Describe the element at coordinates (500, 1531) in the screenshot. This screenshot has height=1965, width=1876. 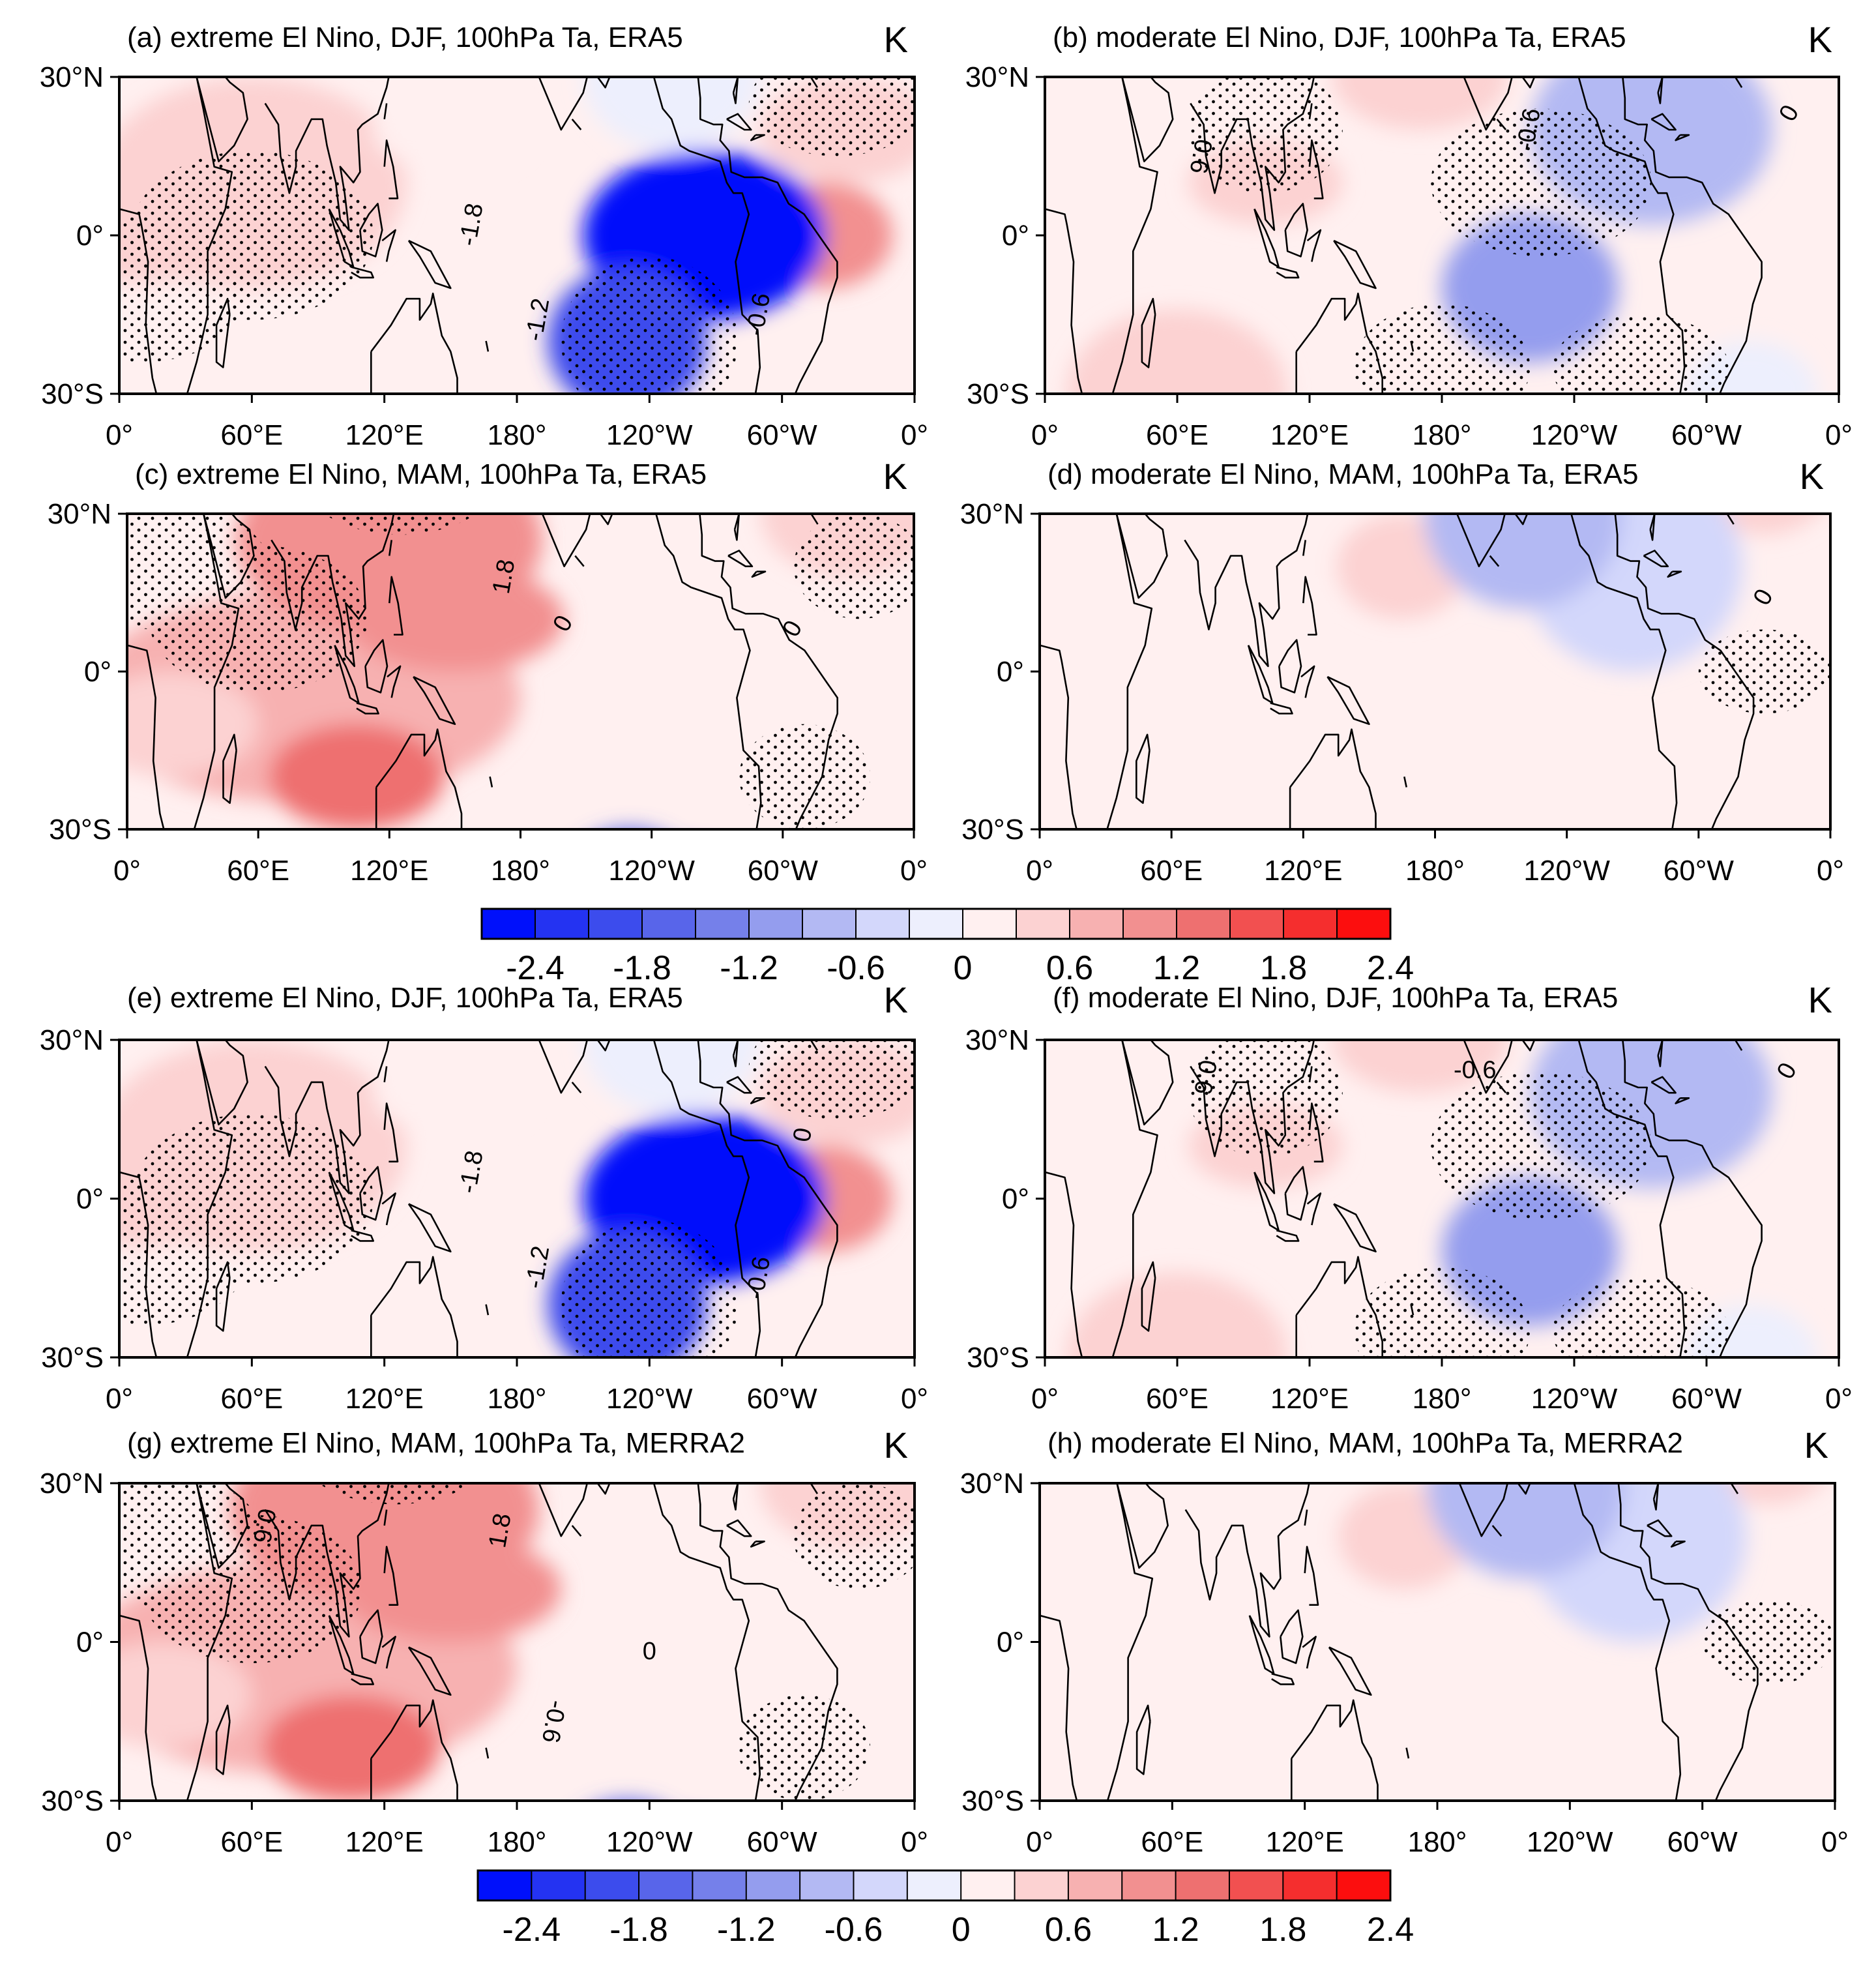
I see `contour-label: 1.8` at that location.